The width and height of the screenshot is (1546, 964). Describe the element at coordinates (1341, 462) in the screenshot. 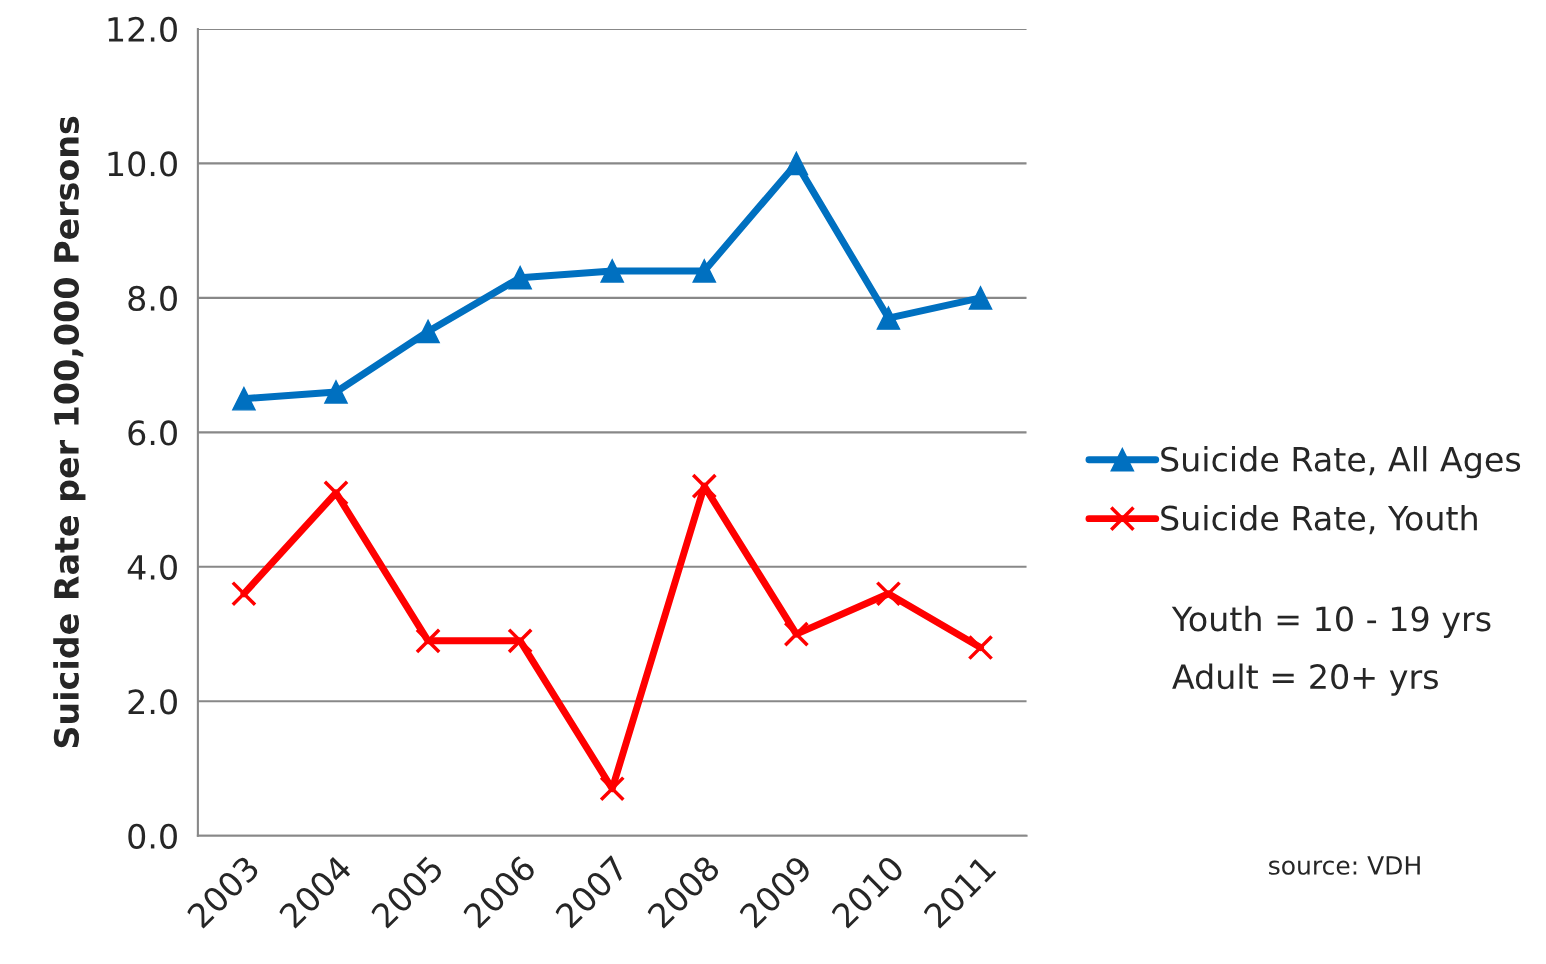

I see `legend-label: Suicide Rate, All Ages` at that location.